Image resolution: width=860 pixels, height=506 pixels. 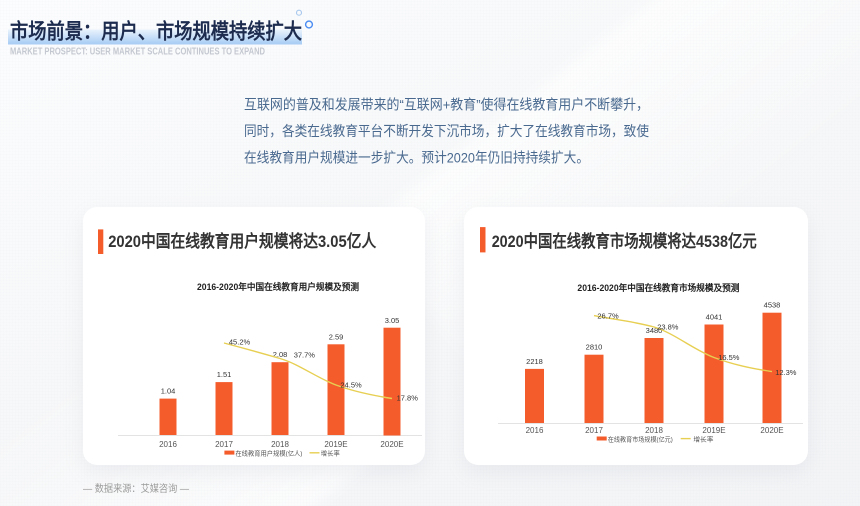 What do you see at coordinates (136, 488) in the screenshot?
I see `svg-text: — 数据来源：艾媒咨询 —` at bounding box center [136, 488].